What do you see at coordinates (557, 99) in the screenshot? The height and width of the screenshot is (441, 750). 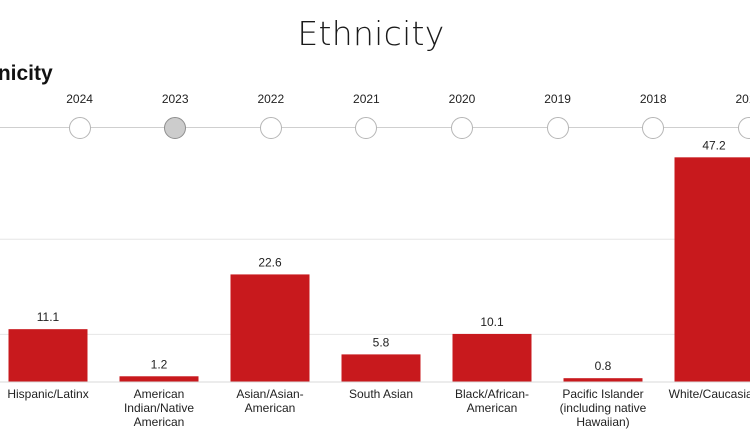 I see `timeline-year-2019: 2019` at bounding box center [557, 99].